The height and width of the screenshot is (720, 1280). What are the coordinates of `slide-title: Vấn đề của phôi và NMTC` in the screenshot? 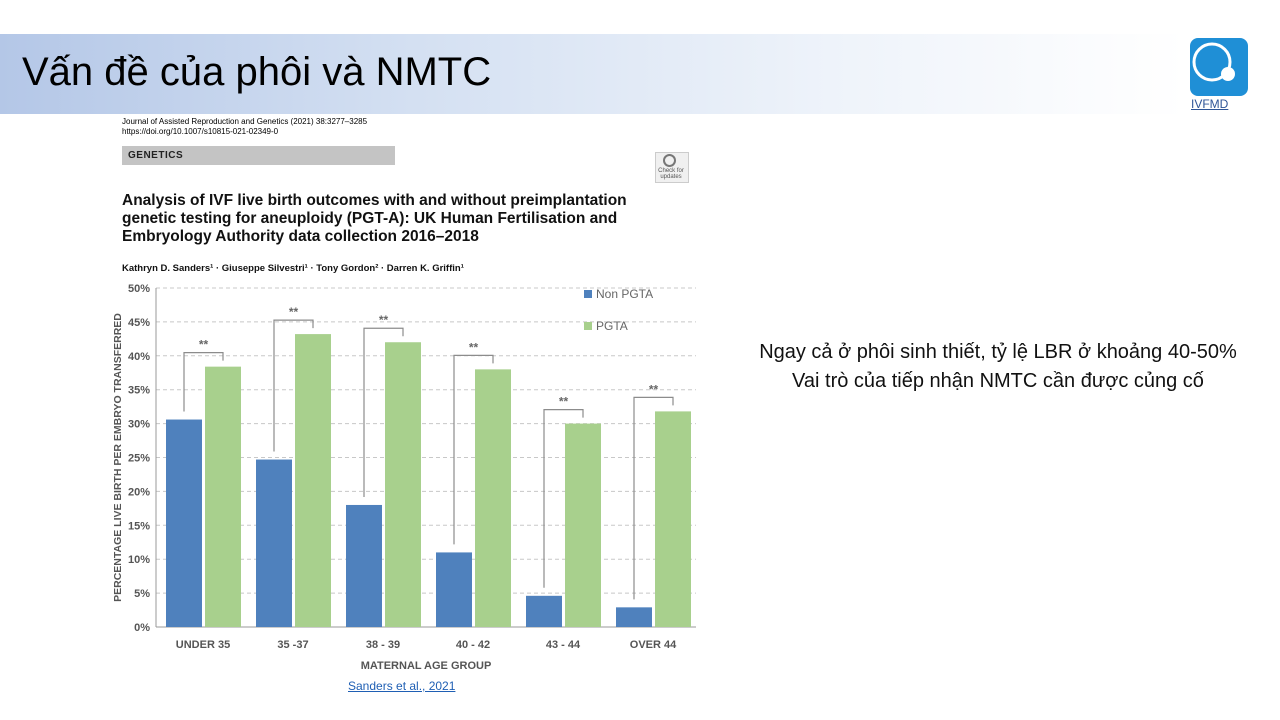 It's located at (257, 72).